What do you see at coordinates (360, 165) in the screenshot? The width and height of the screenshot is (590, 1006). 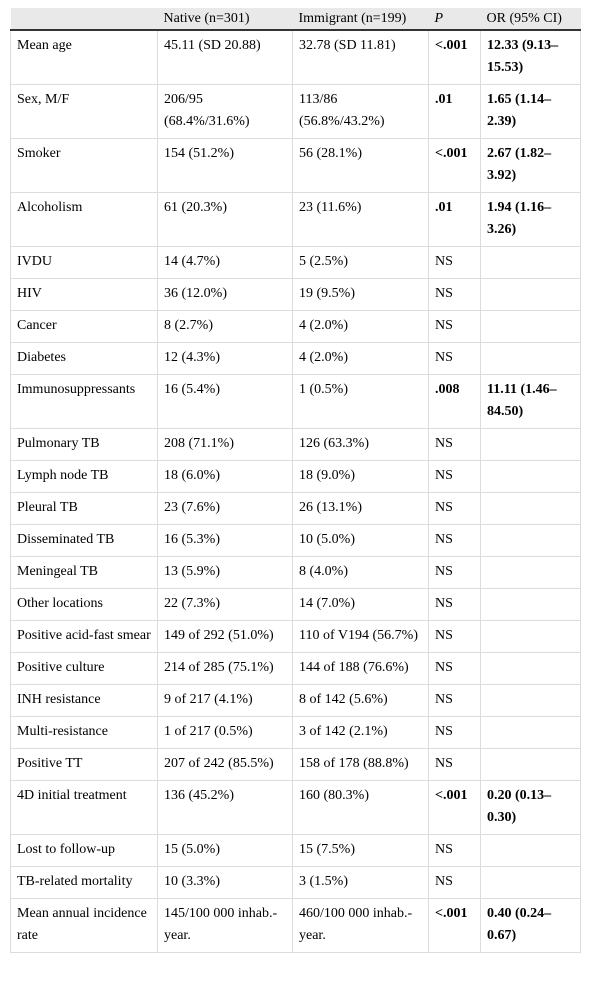 I see `table-cell: 56 (28.1%)` at bounding box center [360, 165].